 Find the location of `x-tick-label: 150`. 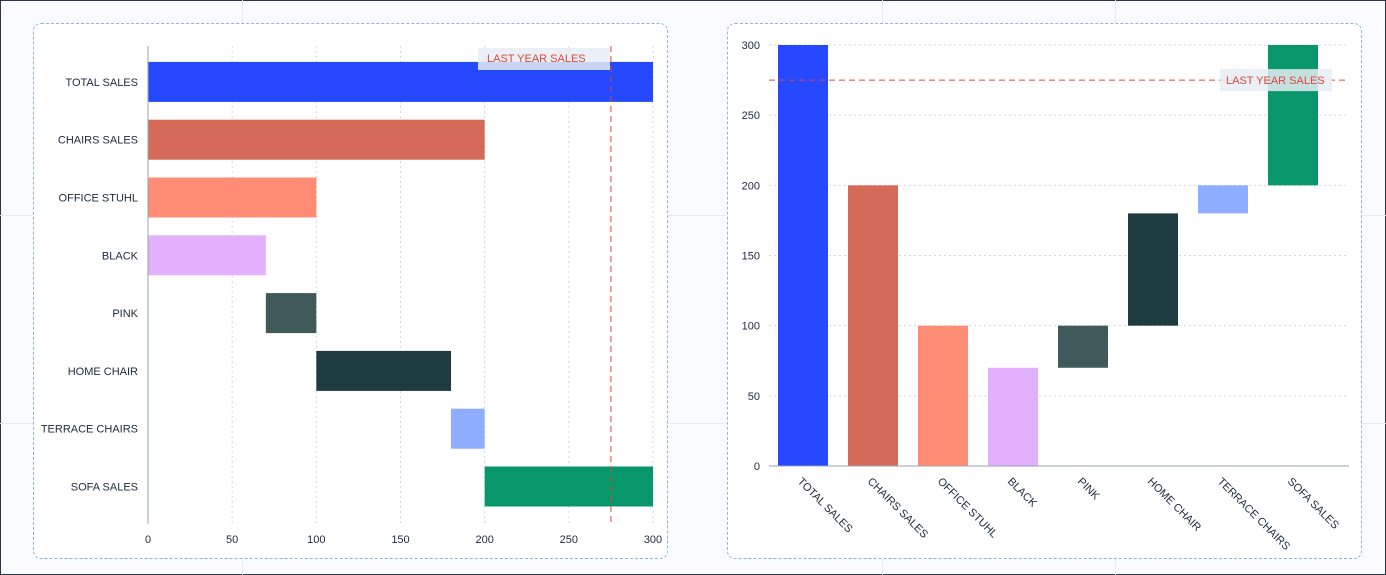

x-tick-label: 150 is located at coordinates (400, 540).